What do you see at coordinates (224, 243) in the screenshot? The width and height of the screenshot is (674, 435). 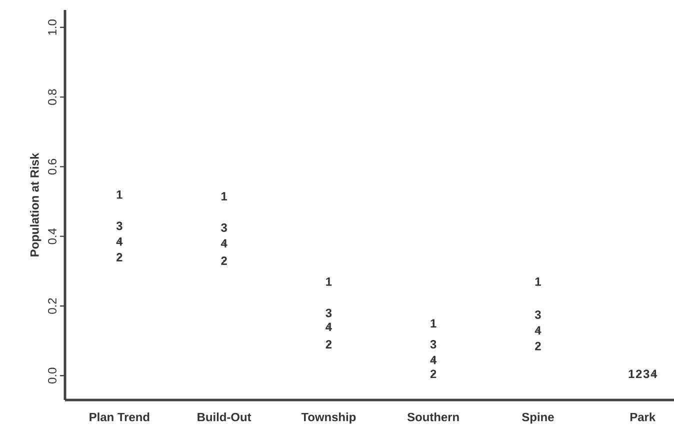 I see `series-label: 4` at bounding box center [224, 243].